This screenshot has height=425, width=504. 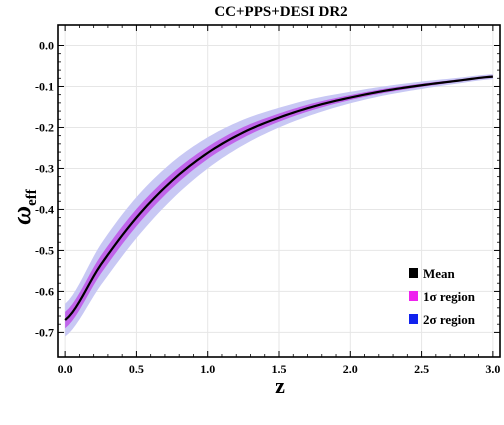 What do you see at coordinates (136, 369) in the screenshot?
I see `x-tick-label: 0.5` at bounding box center [136, 369].